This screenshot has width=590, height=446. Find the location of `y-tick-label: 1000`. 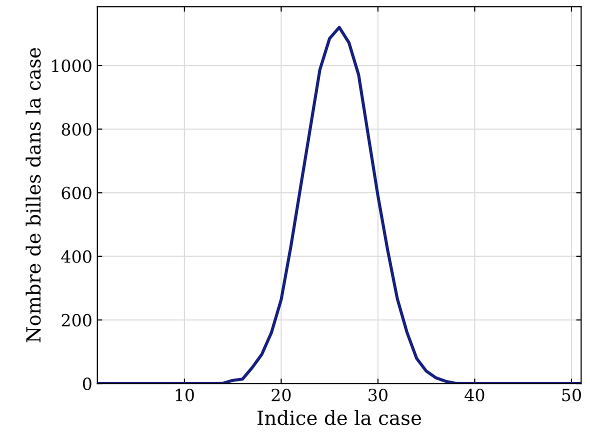

y-tick-label: 1000 is located at coordinates (72, 65).